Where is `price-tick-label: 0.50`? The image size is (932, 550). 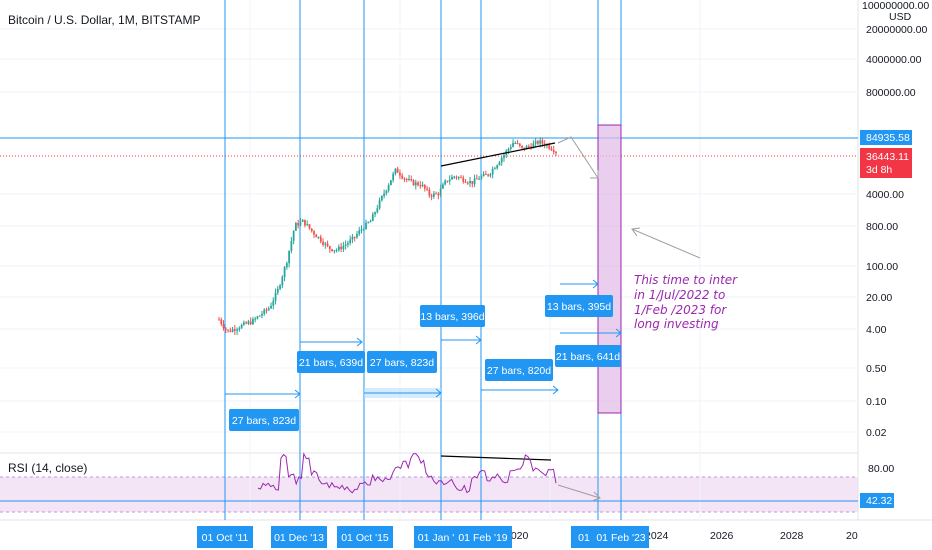
price-tick-label: 0.50 is located at coordinates (876, 369).